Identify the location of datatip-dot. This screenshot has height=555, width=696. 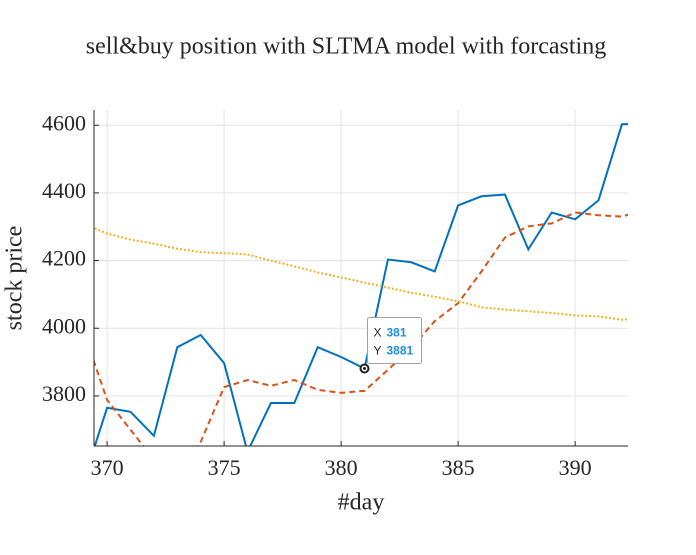
(365, 369).